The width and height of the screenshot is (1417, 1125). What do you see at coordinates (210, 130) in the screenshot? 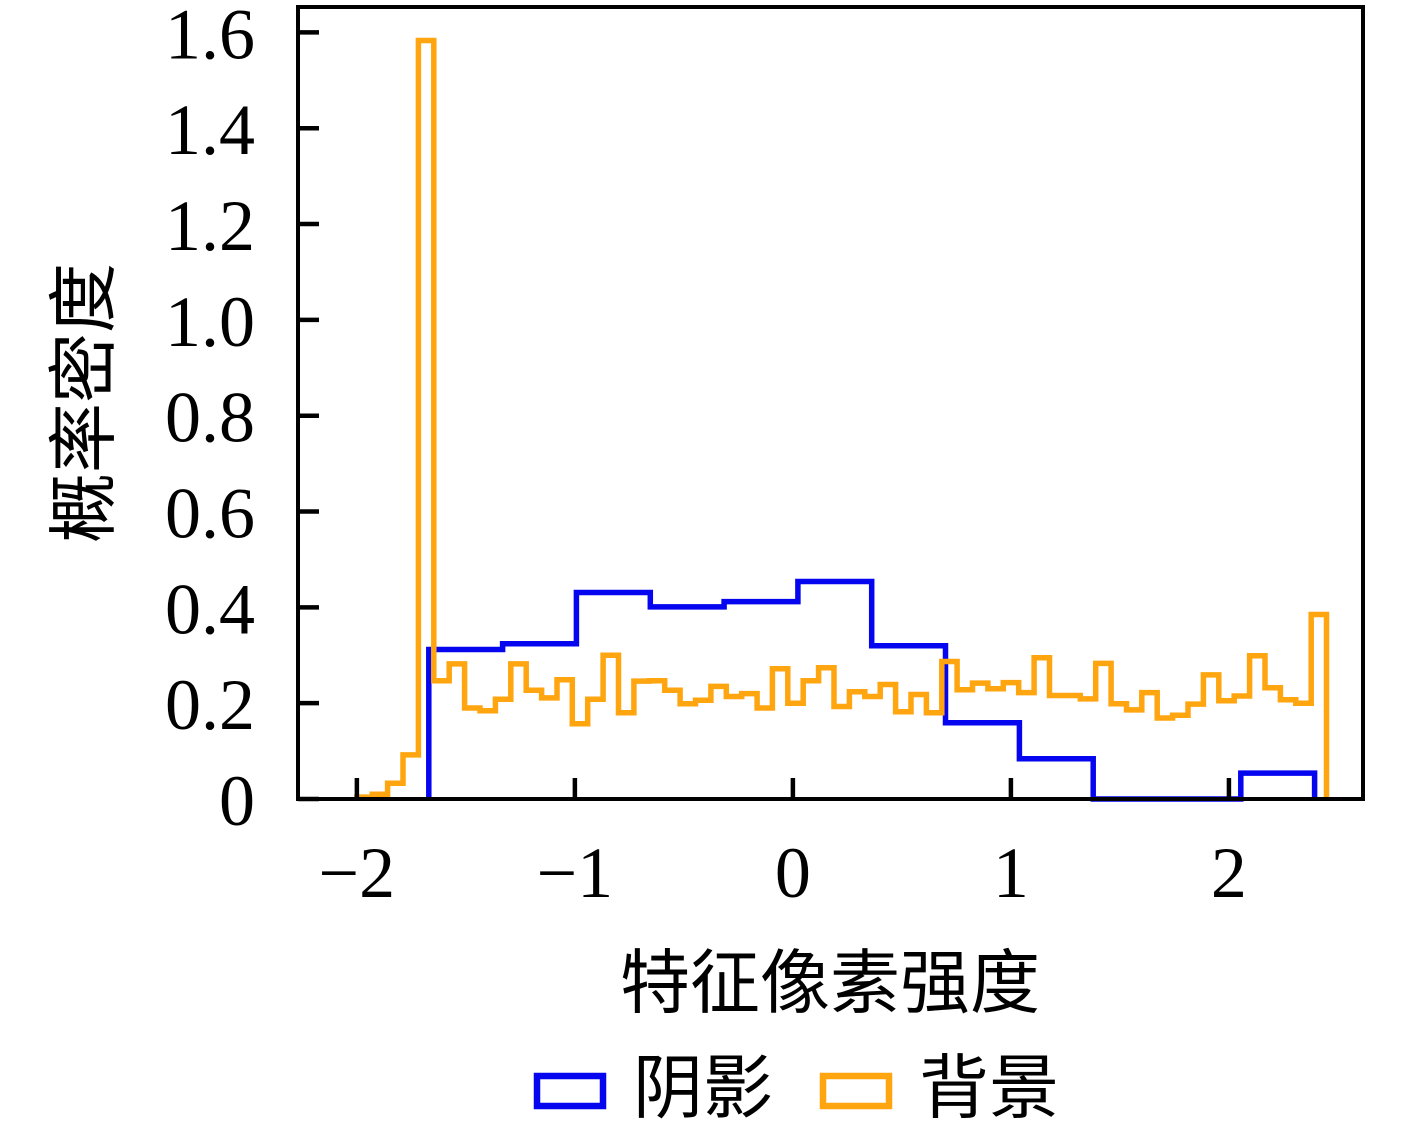
I see `y-tick-label: 1.4` at bounding box center [210, 130].